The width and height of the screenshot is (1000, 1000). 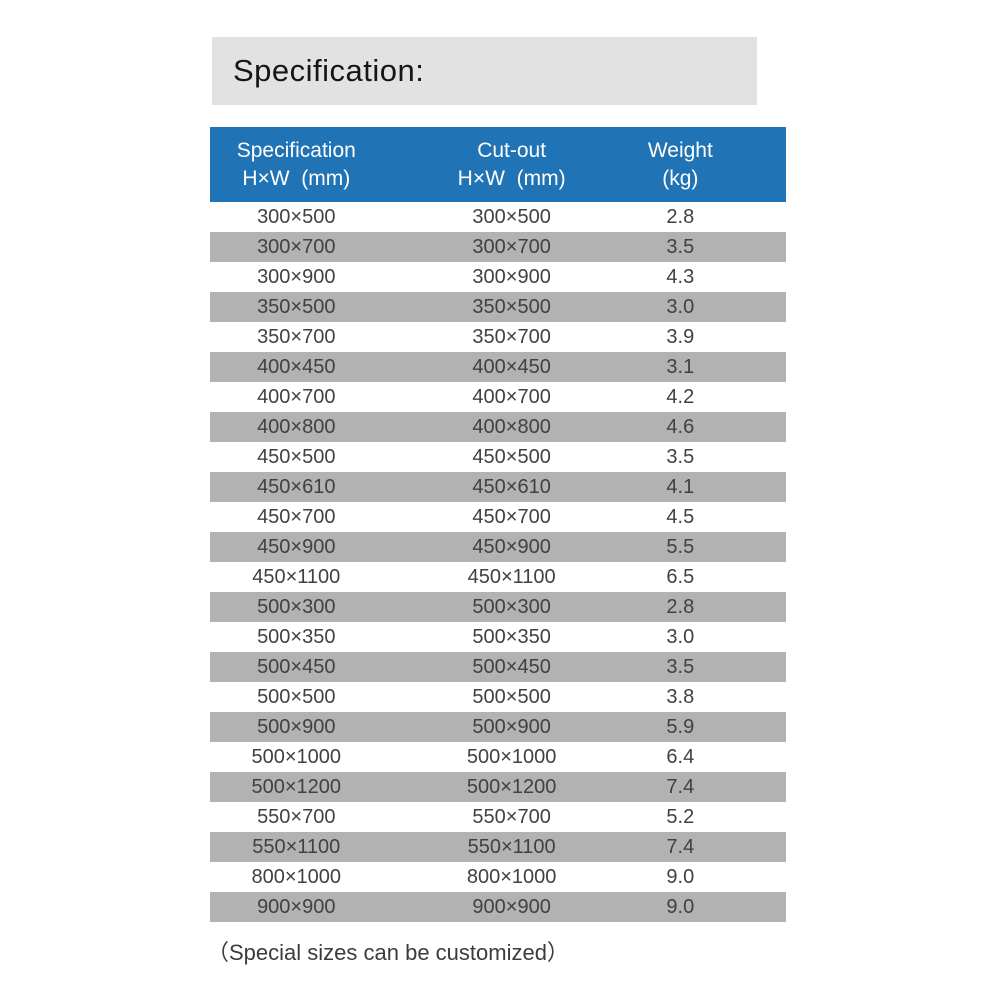 I want to click on cutout-cell: 450×1100, so click(x=511, y=576).